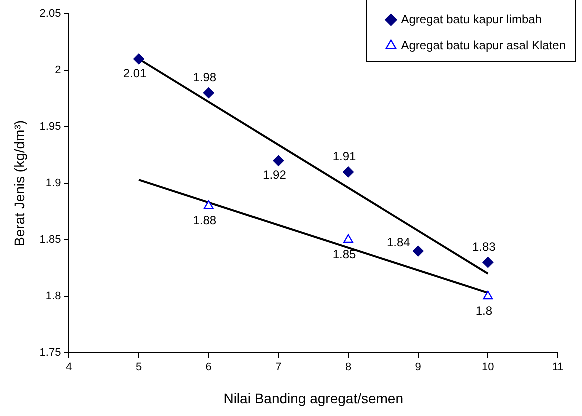 This screenshot has width=582, height=416. I want to click on x-tick-label: 9, so click(418, 368).